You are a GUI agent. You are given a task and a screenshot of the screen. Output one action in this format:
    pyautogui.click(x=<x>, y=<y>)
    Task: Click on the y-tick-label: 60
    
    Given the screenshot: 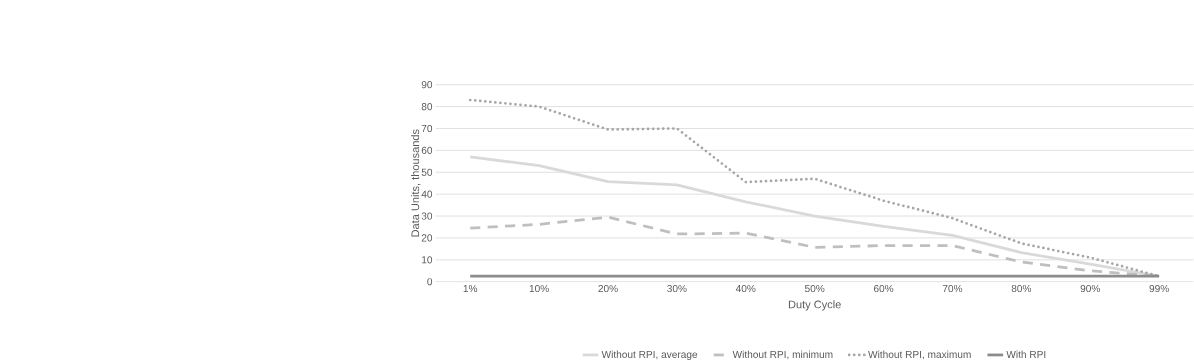 What is the action you would take?
    pyautogui.click(x=427, y=150)
    